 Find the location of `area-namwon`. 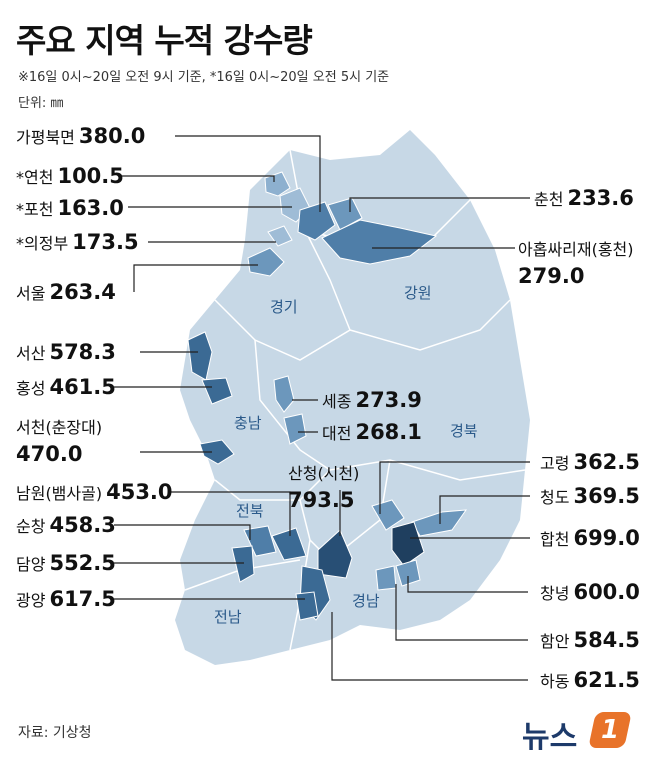

area-namwon is located at coordinates (289, 544).